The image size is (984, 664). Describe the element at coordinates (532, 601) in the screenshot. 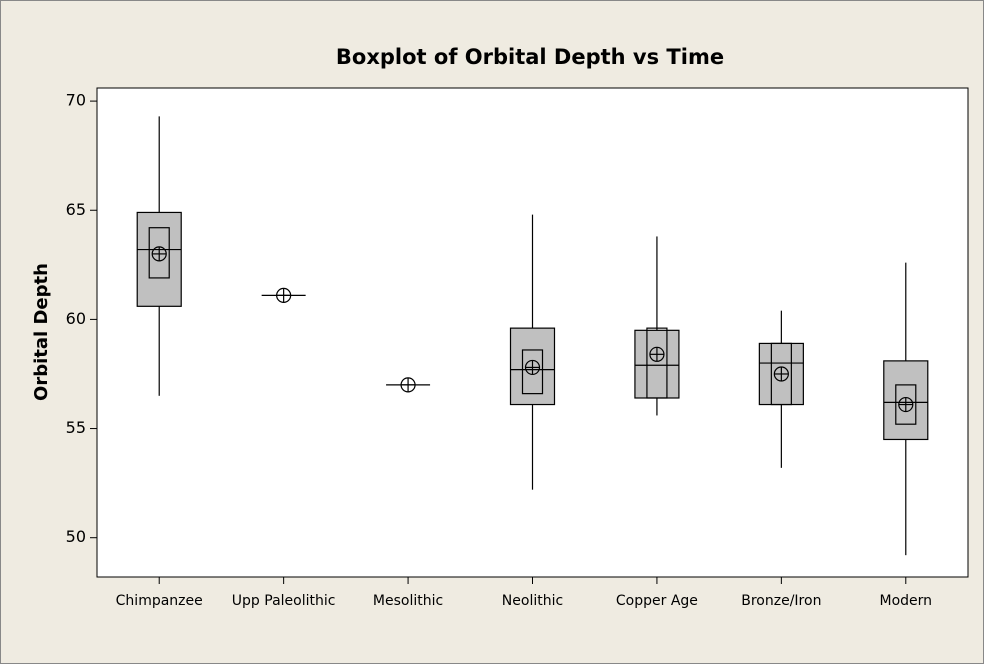

I see `x-tick-label: Neolithic` at that location.